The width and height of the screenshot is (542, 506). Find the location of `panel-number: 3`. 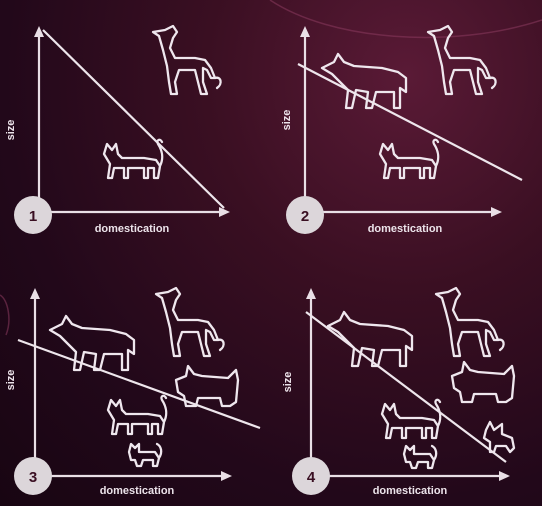

panel-number: 3 is located at coordinates (33, 477).